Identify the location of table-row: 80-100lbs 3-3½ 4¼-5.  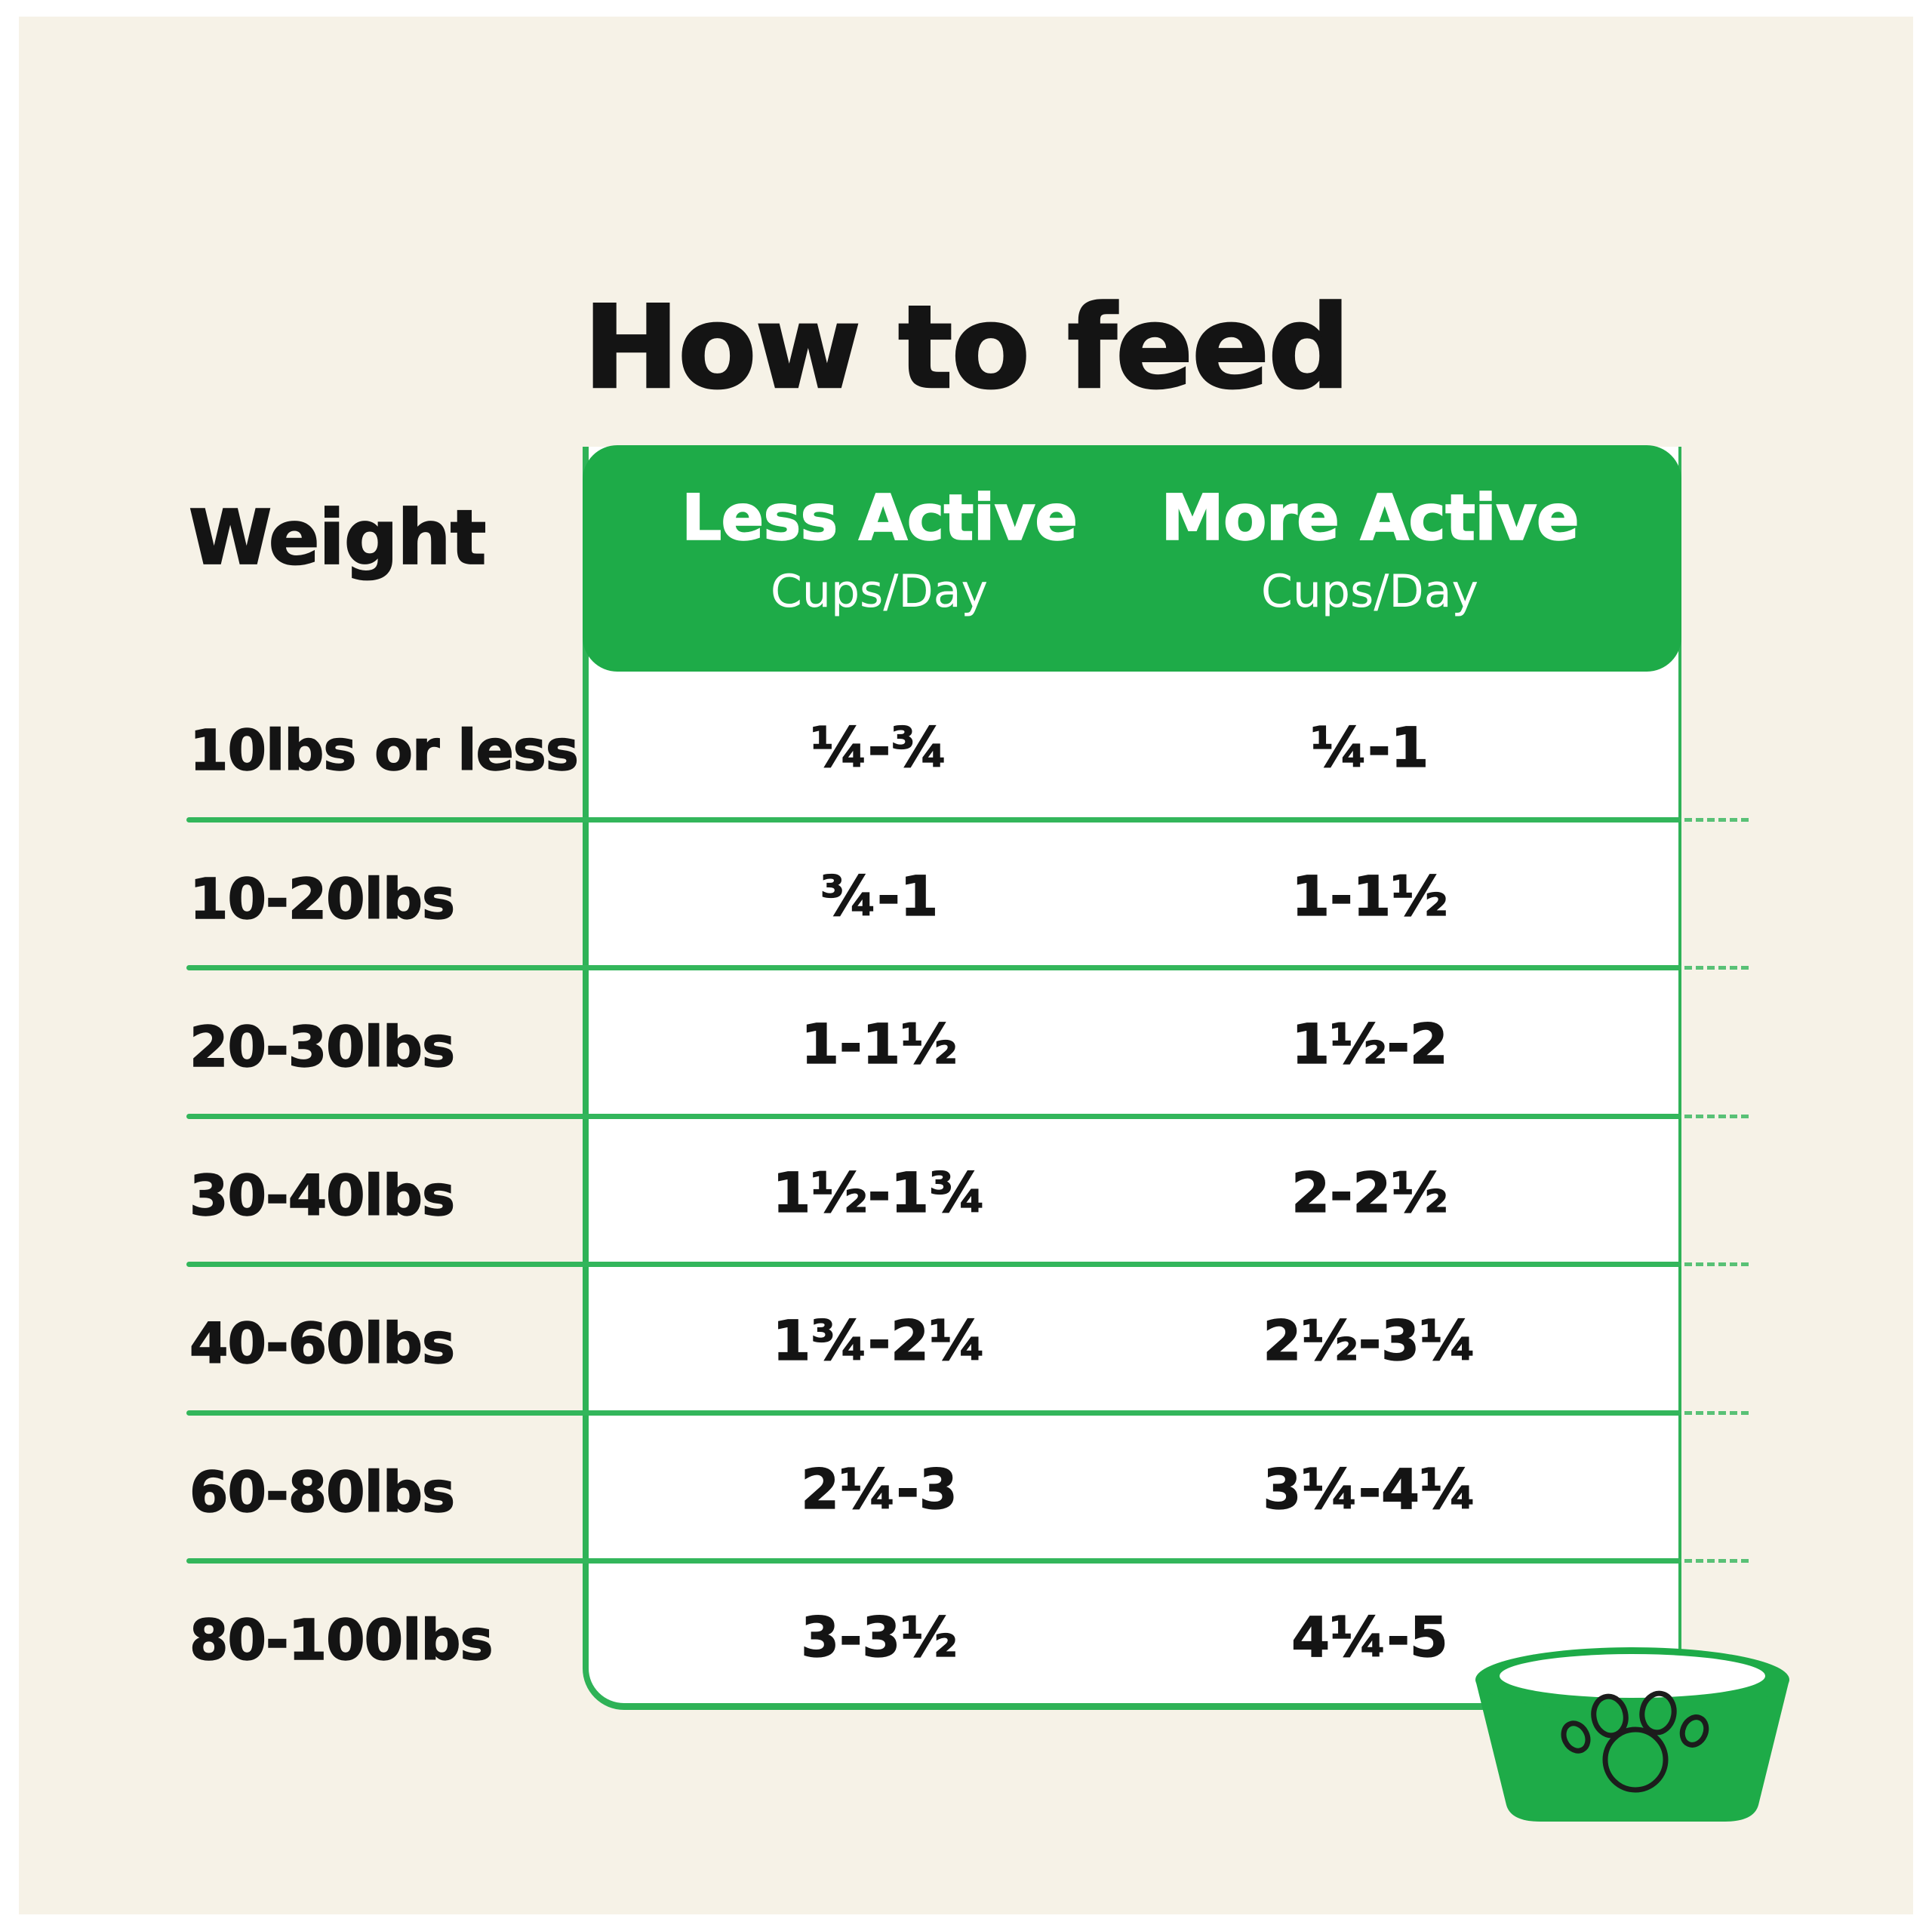
(933, 1635).